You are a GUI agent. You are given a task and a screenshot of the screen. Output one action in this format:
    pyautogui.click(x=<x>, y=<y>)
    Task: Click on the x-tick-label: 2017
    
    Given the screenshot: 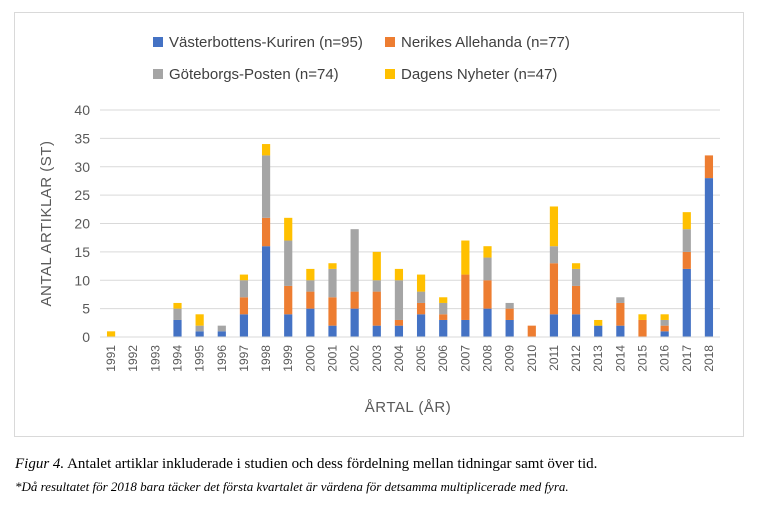 What is the action you would take?
    pyautogui.click(x=687, y=358)
    